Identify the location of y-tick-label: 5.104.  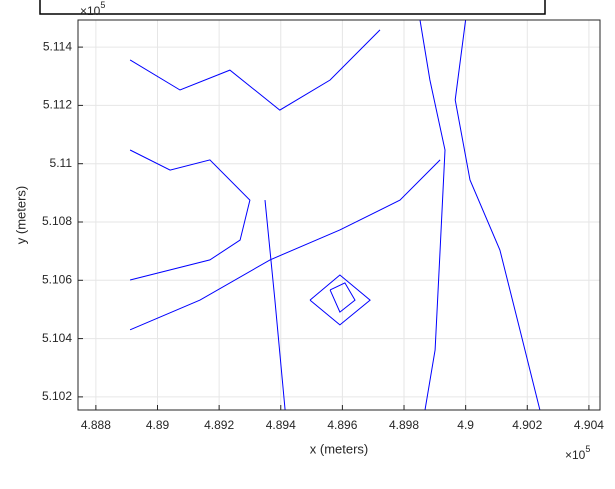
(57, 338).